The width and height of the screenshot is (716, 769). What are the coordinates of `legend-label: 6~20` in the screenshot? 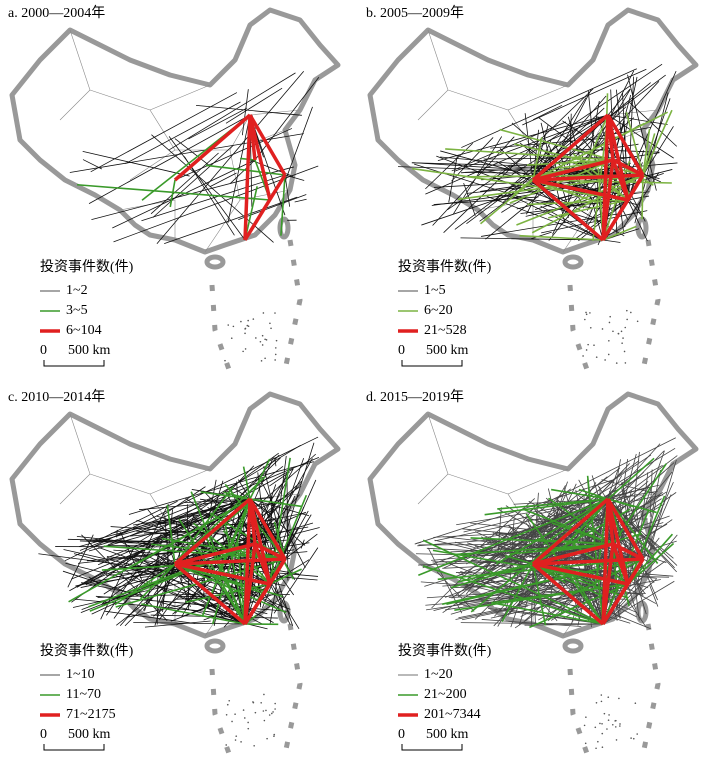 It's located at (438, 310).